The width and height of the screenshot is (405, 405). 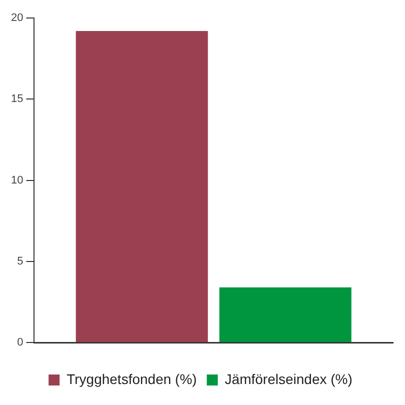 What do you see at coordinates (17, 180) in the screenshot?
I see `y-tick-label: 10` at bounding box center [17, 180].